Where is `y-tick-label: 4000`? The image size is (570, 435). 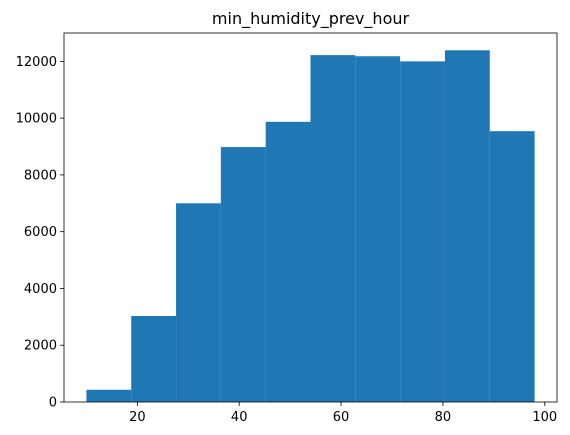
y-tick-label: 4000 is located at coordinates (40, 289).